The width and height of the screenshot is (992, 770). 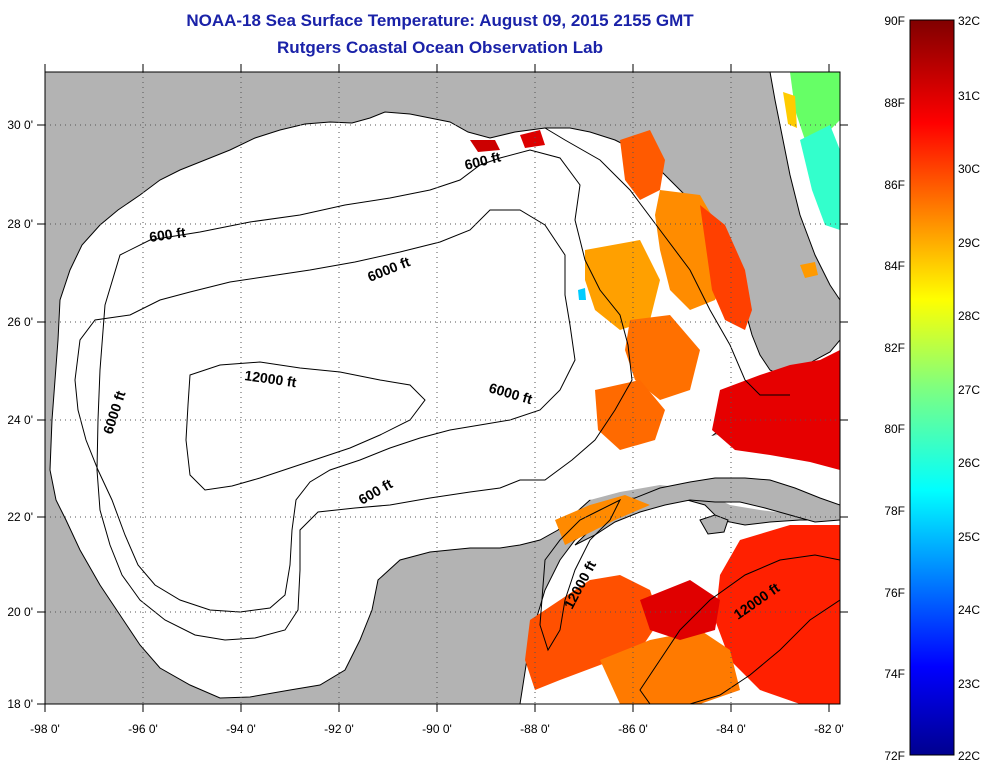 What do you see at coordinates (969, 21) in the screenshot?
I see `colorbar-c-label: 32C` at bounding box center [969, 21].